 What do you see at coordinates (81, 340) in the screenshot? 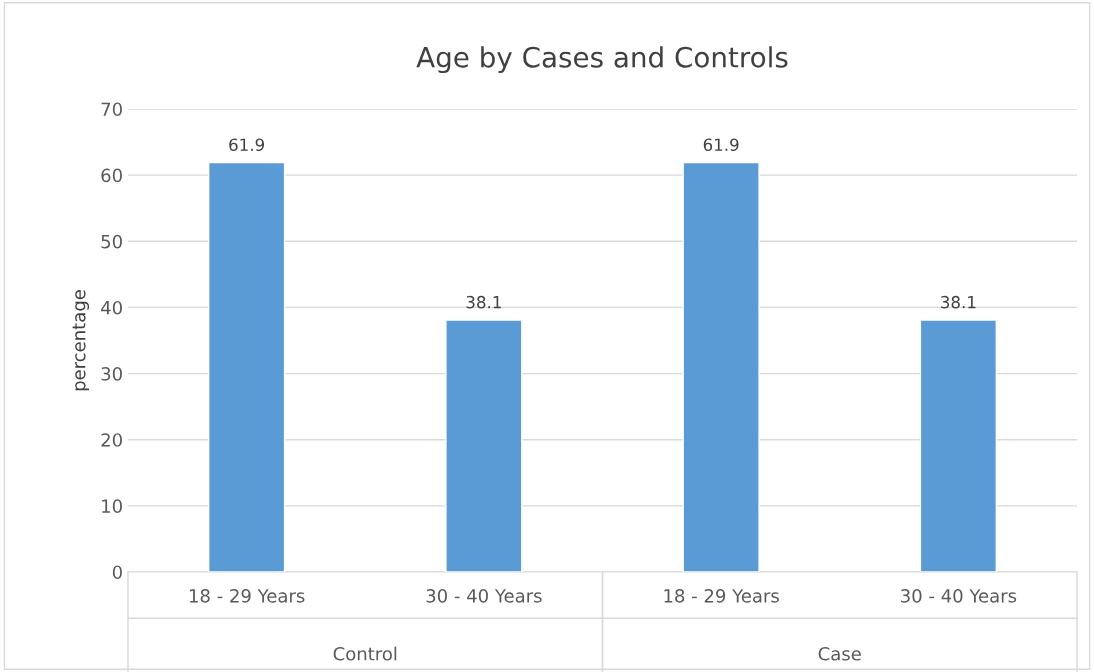
I see `y-axis-title: percentage` at bounding box center [81, 340].